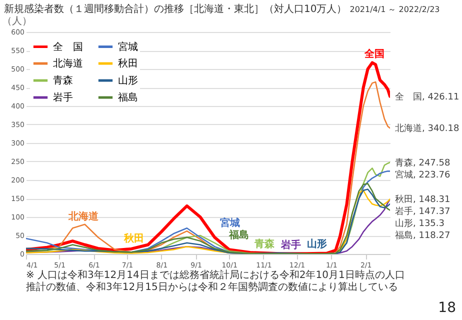 The height and width of the screenshot is (320, 462). Describe the element at coordinates (128, 98) in the screenshot. I see `legend-label: 福島` at that location.